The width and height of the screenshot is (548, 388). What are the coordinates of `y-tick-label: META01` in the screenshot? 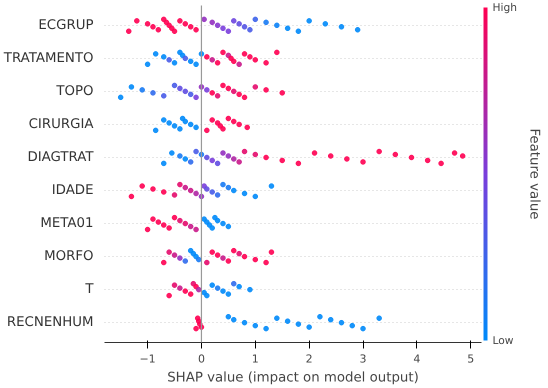 It's located at (67, 224).